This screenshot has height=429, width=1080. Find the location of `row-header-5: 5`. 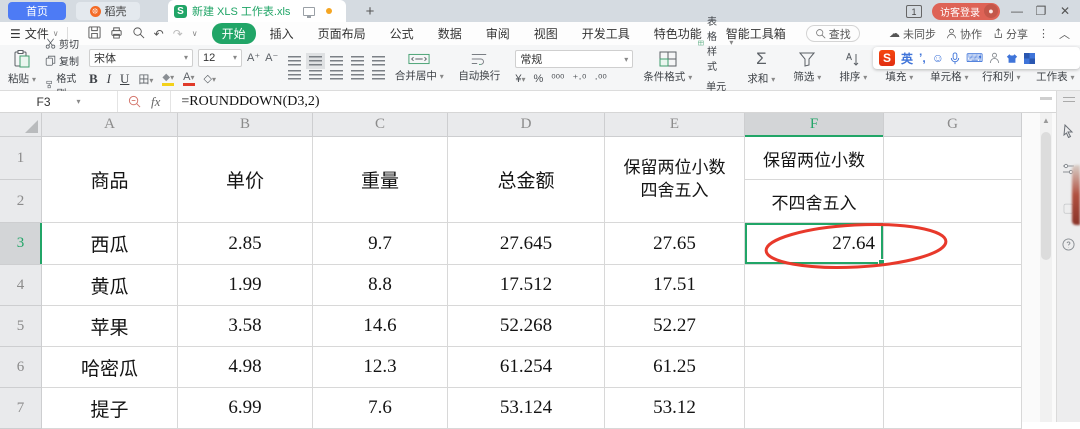

row-header-5: 5 is located at coordinates (21, 326).